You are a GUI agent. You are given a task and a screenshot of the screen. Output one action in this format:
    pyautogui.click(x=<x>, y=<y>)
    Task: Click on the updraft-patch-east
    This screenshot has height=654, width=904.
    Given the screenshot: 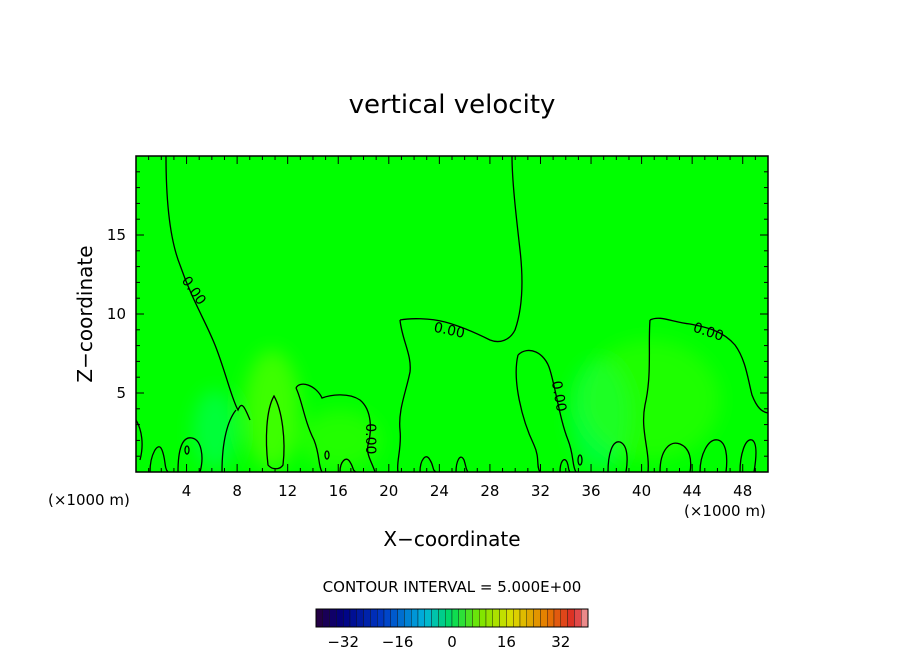 What is the action you would take?
    pyautogui.click(x=650, y=400)
    